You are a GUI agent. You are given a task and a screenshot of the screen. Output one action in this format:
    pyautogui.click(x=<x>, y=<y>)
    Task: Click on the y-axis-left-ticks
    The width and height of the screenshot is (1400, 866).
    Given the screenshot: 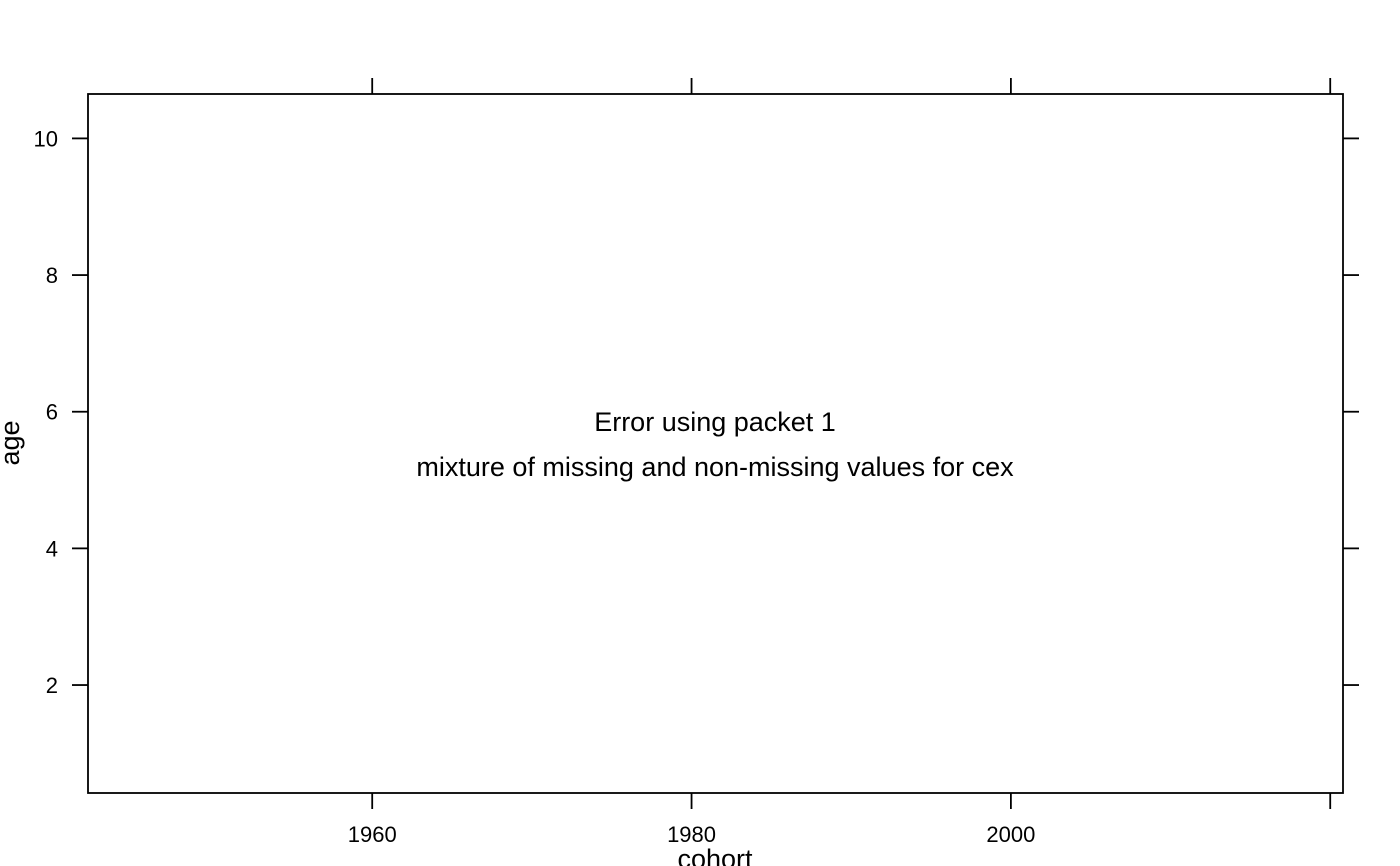 What is the action you would take?
    pyautogui.click(x=80, y=411)
    